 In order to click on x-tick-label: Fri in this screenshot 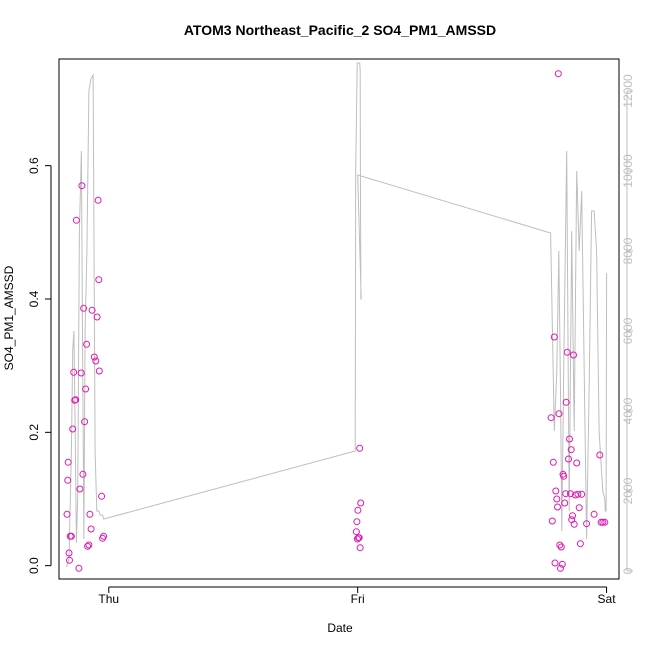, I will do `click(358, 599)`.